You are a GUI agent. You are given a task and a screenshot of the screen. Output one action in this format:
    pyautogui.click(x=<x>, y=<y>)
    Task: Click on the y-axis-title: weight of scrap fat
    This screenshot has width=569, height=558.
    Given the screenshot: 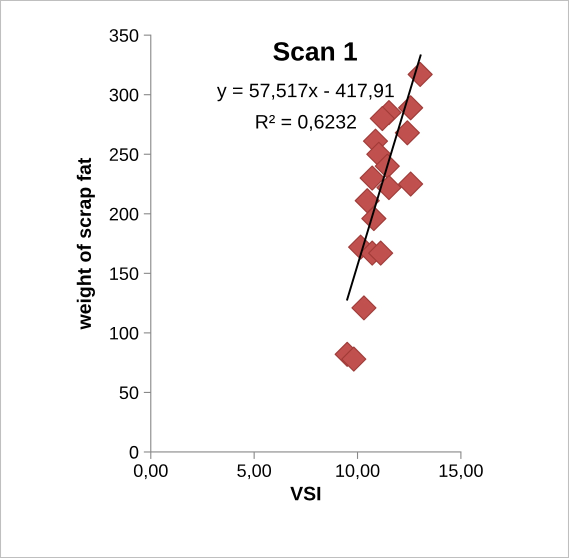 What is the action you would take?
    pyautogui.click(x=85, y=244)
    